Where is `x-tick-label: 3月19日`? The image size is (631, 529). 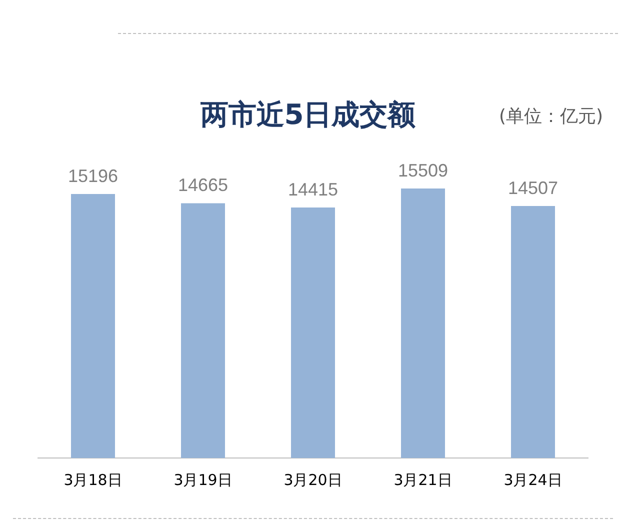
x-tick-label: 3月19日 is located at coordinates (203, 479).